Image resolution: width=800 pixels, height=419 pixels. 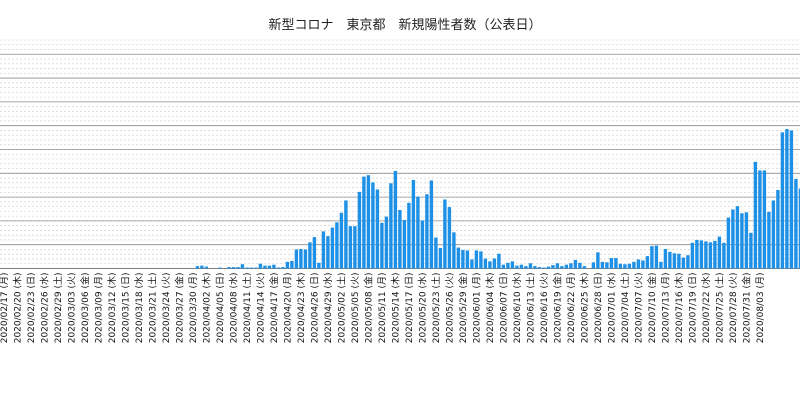 I want to click on x-tick-label: 2020/07/28 (火), so click(x=733, y=308).